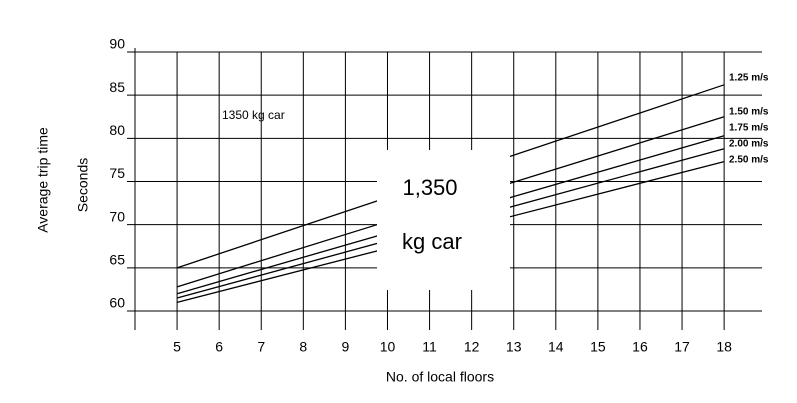 The width and height of the screenshot is (797, 403). I want to click on caption-box, so click(443, 220).